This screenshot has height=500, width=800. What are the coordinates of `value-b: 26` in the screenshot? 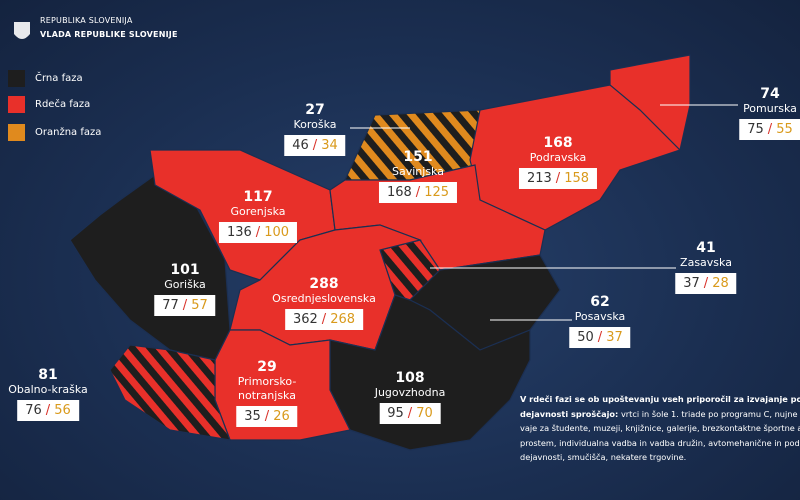 It's located at (281, 416).